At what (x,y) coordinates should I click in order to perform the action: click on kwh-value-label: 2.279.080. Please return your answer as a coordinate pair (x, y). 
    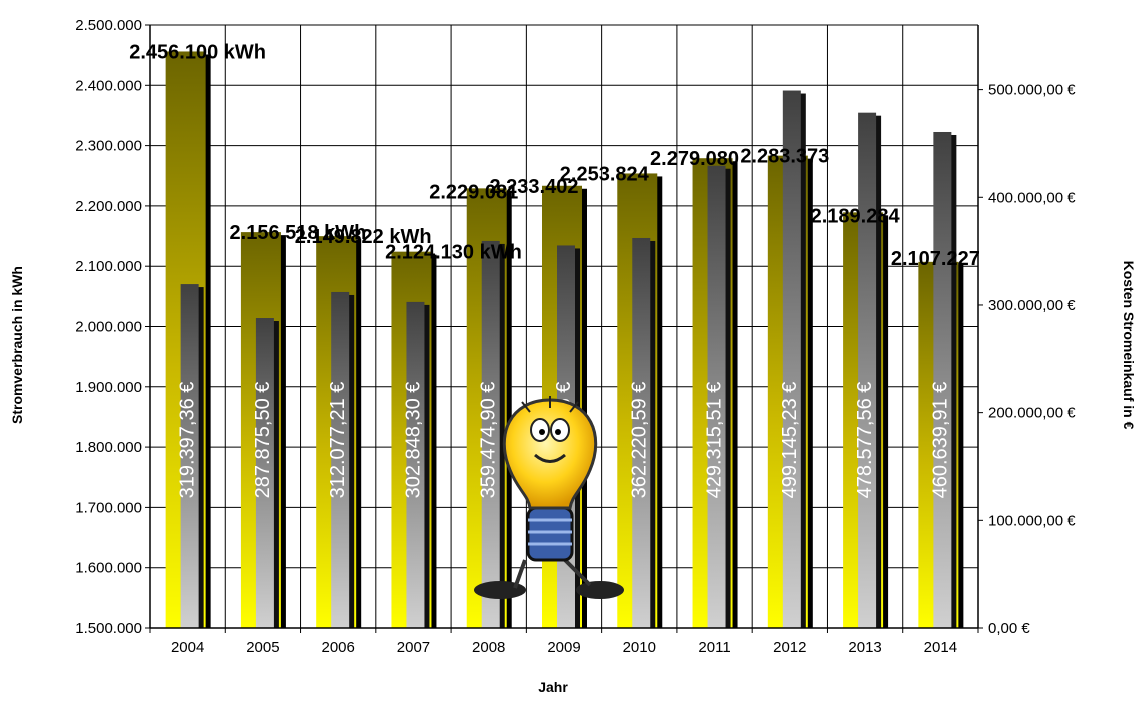
    Looking at the image, I should click on (694, 159).